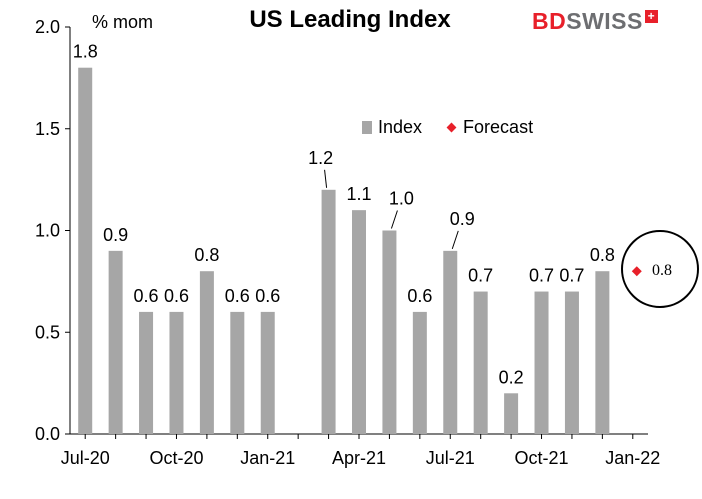 Image resolution: width=702 pixels, height=499 pixels. Describe the element at coordinates (123, 22) in the screenshot. I see `unit-label: % mom` at that location.